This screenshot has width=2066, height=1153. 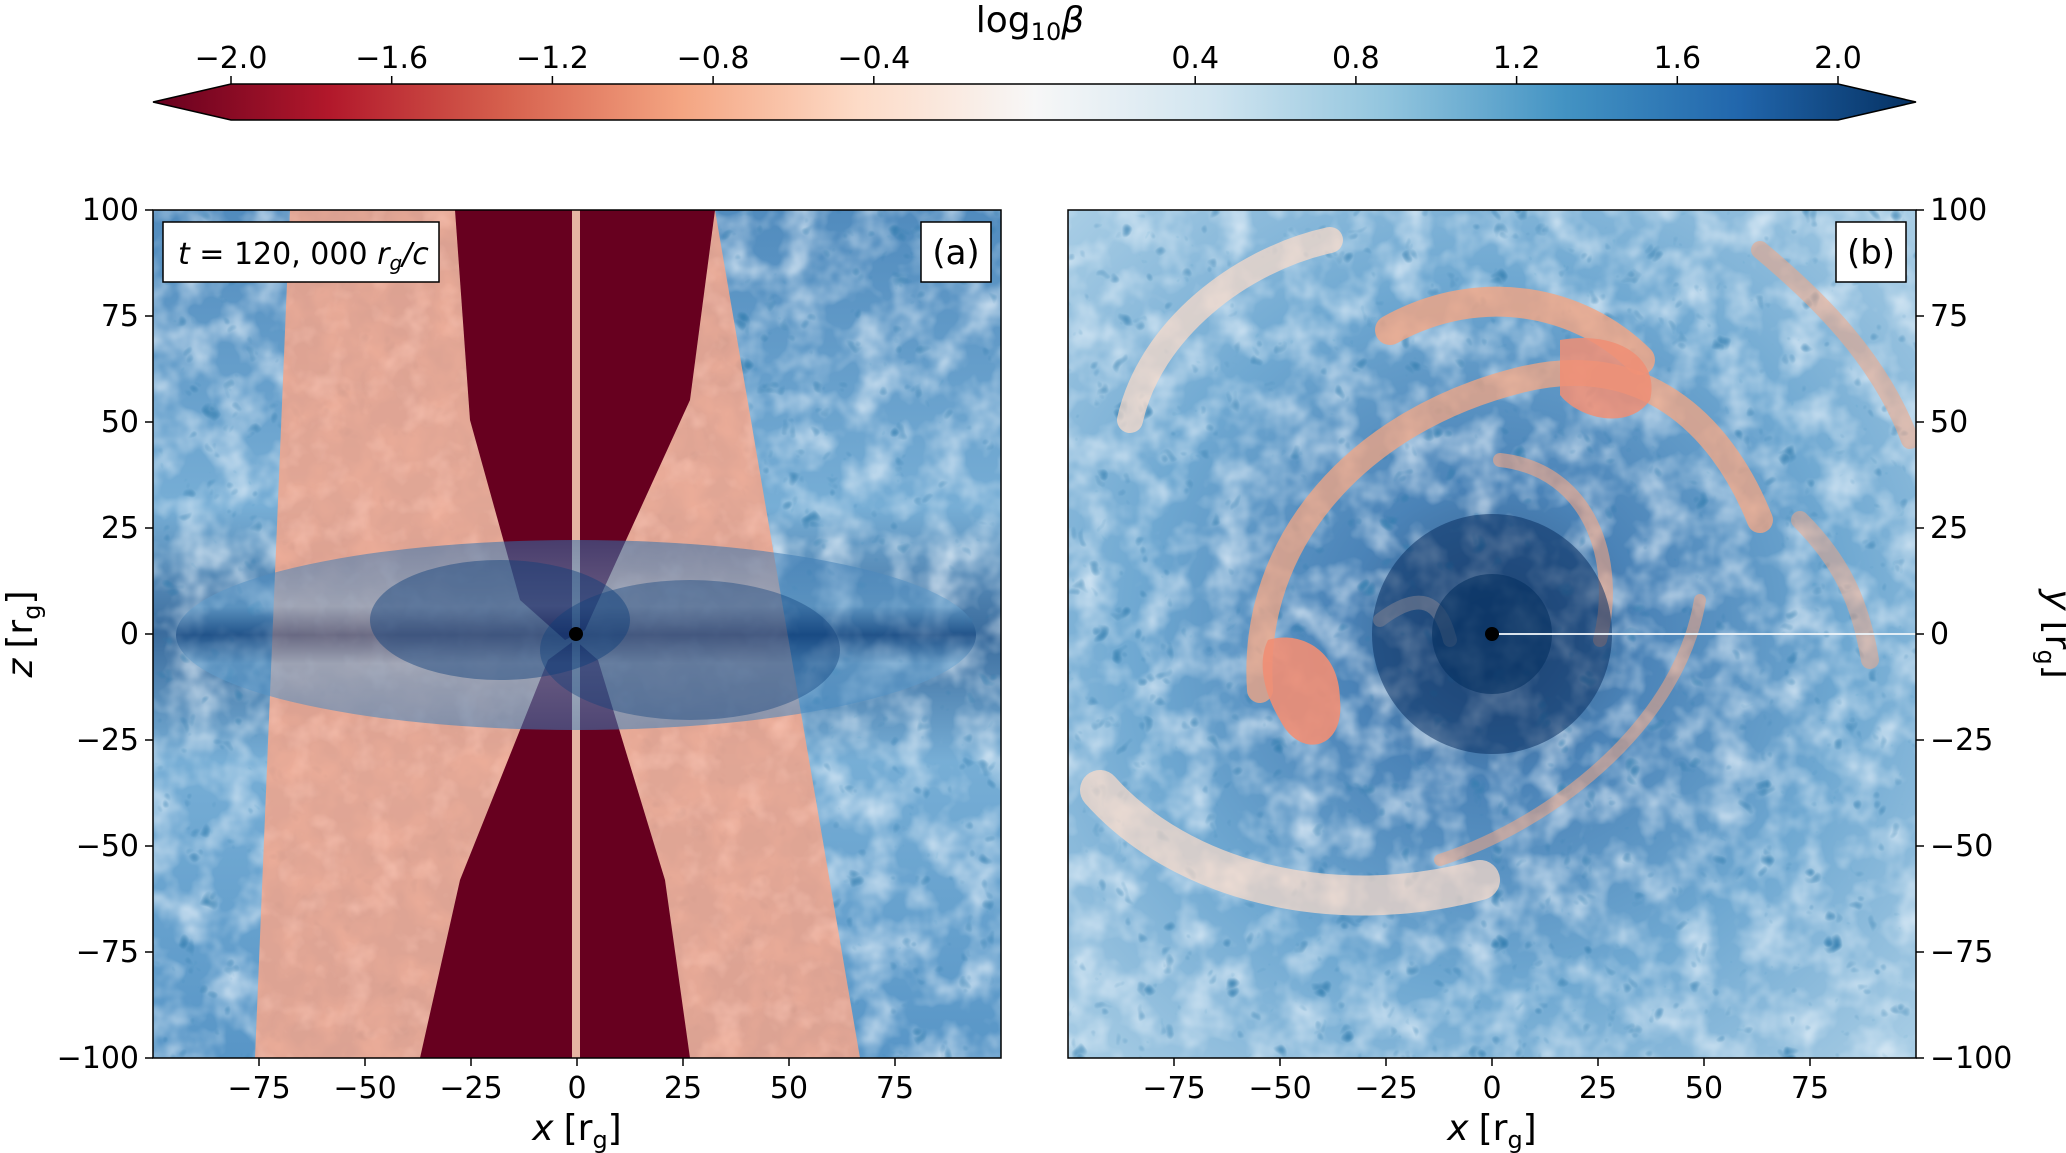 What do you see at coordinates (1034, 102) in the screenshot?
I see `colorbar-body` at bounding box center [1034, 102].